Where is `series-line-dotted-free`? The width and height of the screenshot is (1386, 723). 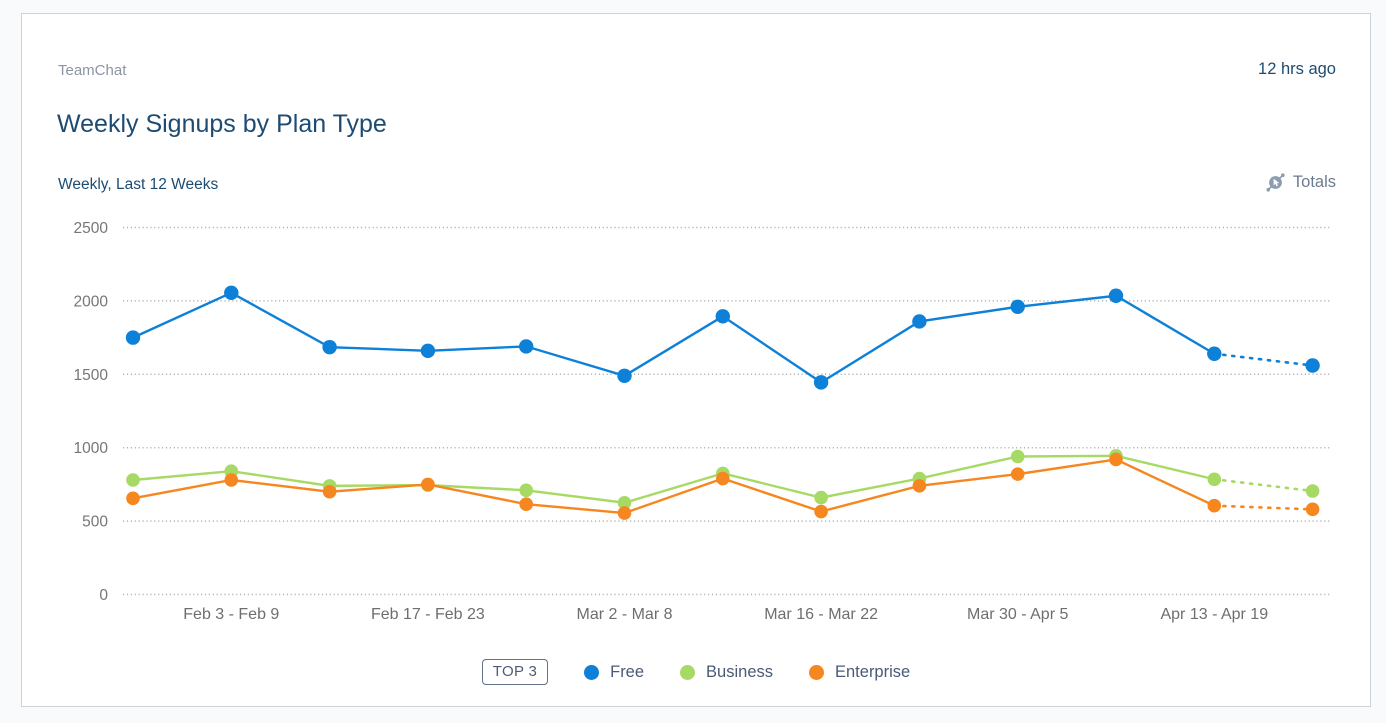
series-line-dotted-free is located at coordinates (1263, 359).